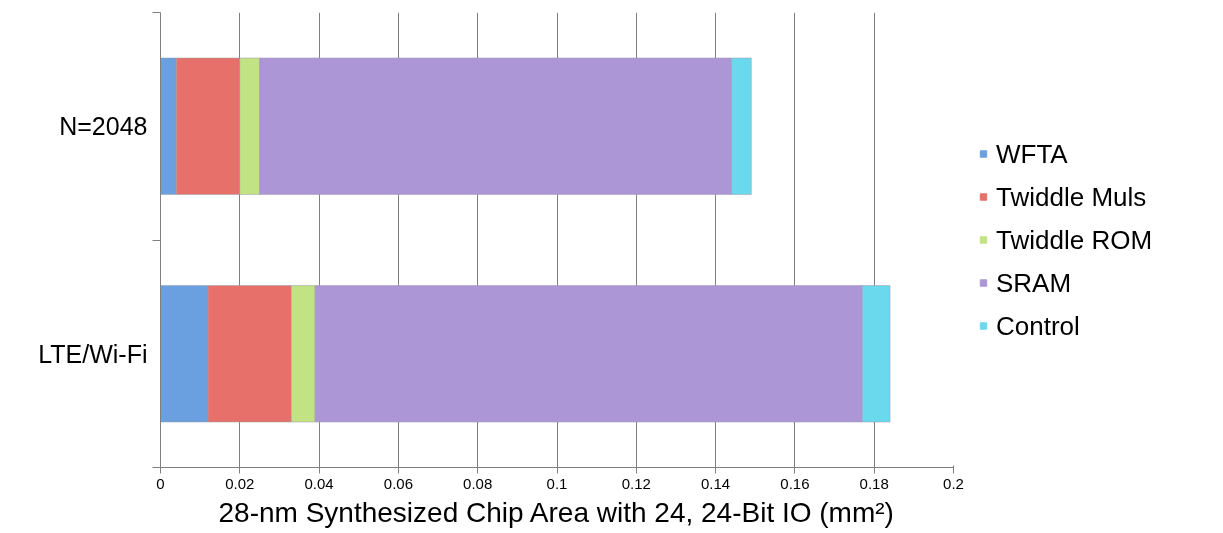  I want to click on legend-label: Twiddle Muls, so click(1071, 196).